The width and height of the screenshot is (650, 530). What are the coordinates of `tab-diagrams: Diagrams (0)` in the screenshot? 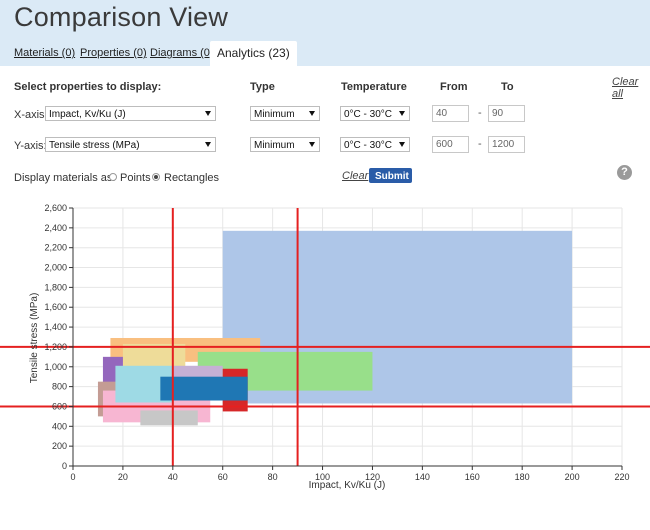 It's located at (182, 53).